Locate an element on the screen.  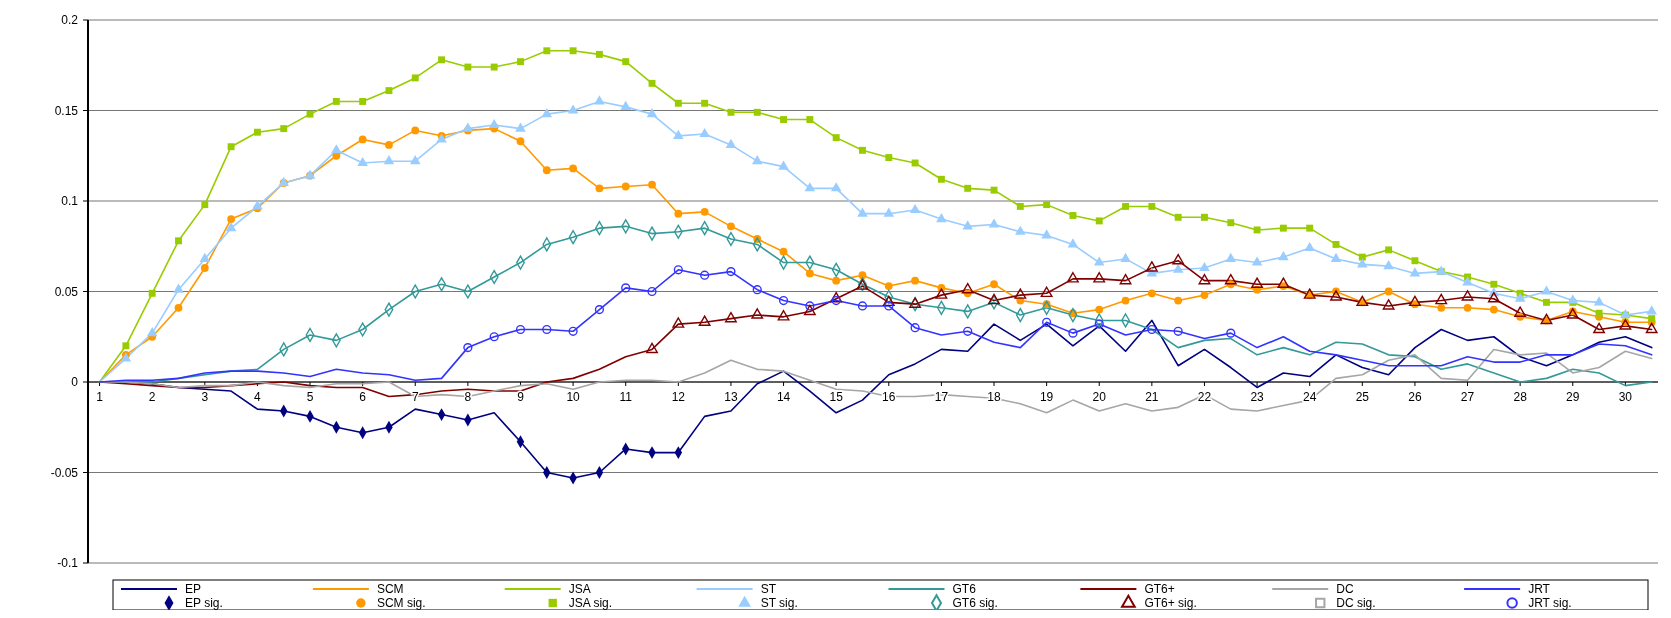
x-tick-label: 15 is located at coordinates (836, 397).